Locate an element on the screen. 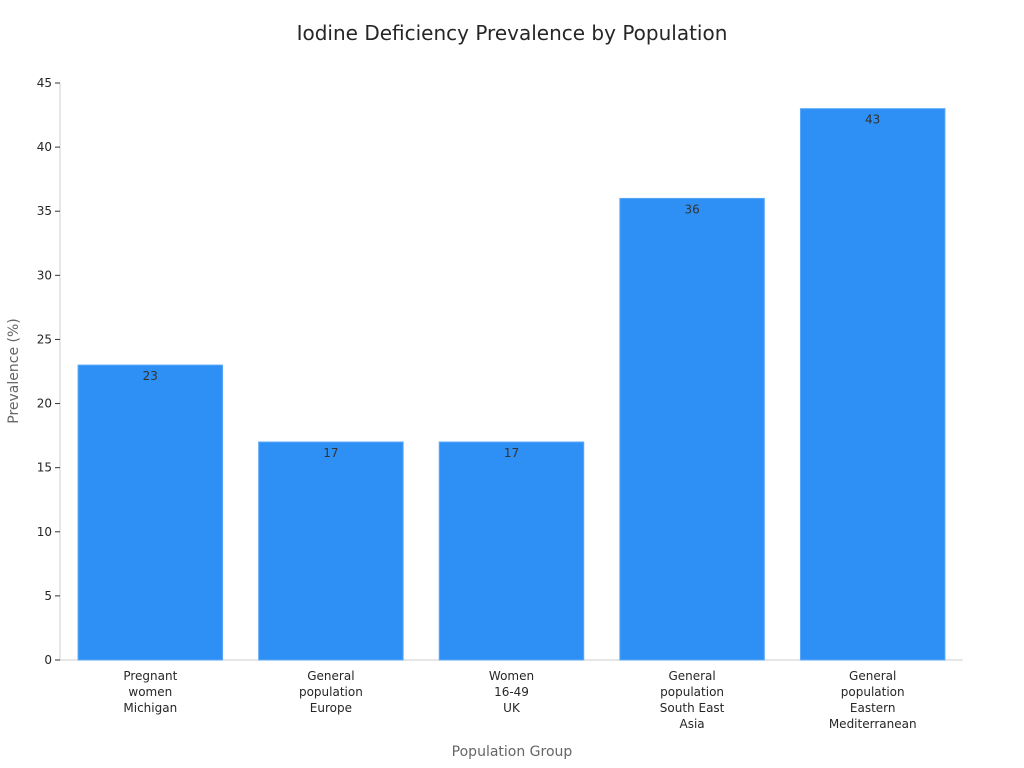 The image size is (1024, 768). x-tick-label-line: Europe is located at coordinates (331, 708).